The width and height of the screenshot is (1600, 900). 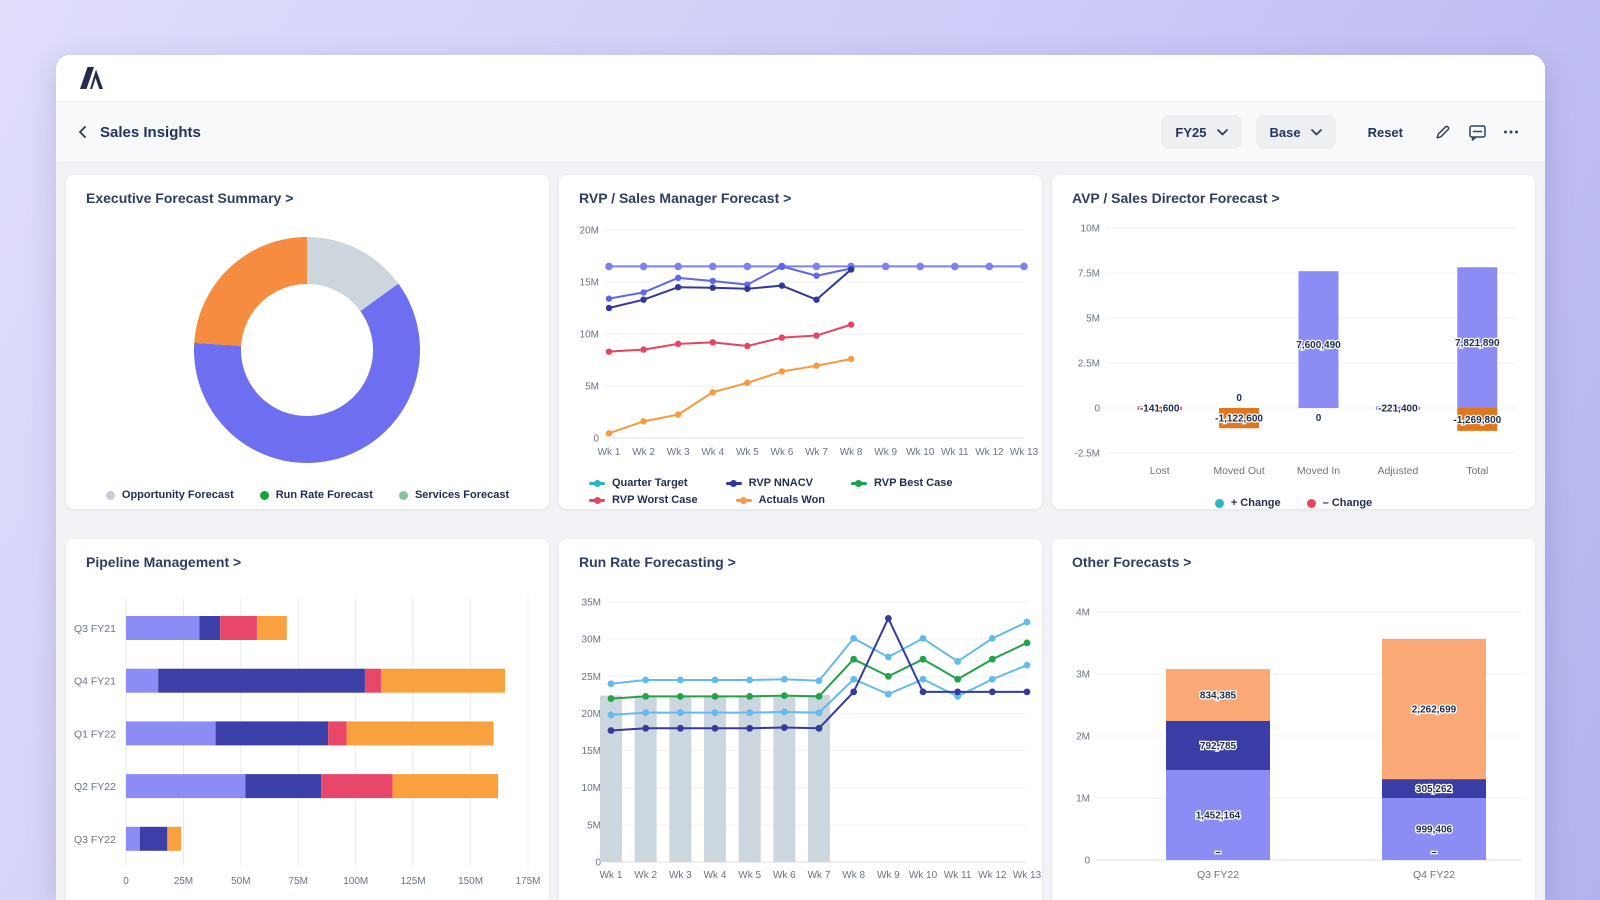 I want to click on header-controls: FY25 Base Reset, so click(x=1341, y=132).